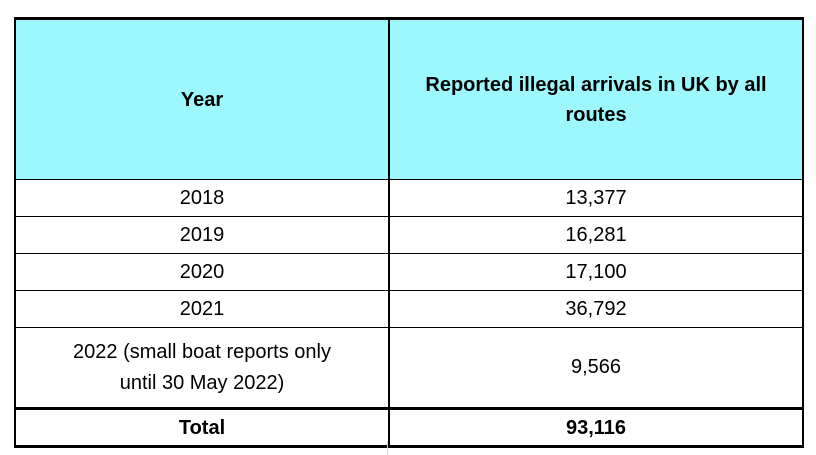  I want to click on table-row: 2020 17,100, so click(409, 272).